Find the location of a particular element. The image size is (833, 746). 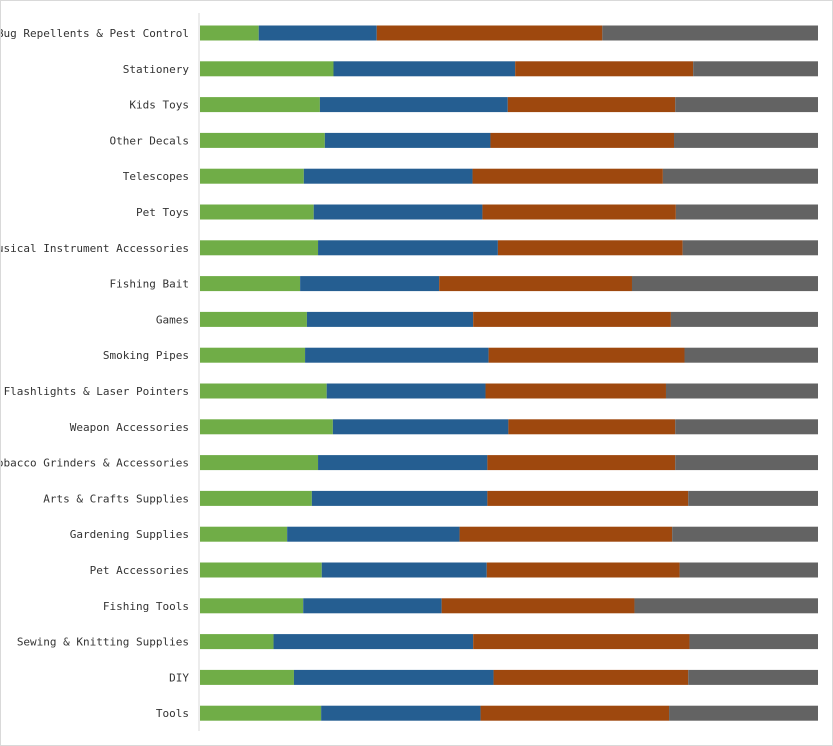

category-label: Weapon Accessories is located at coordinates (129, 427).